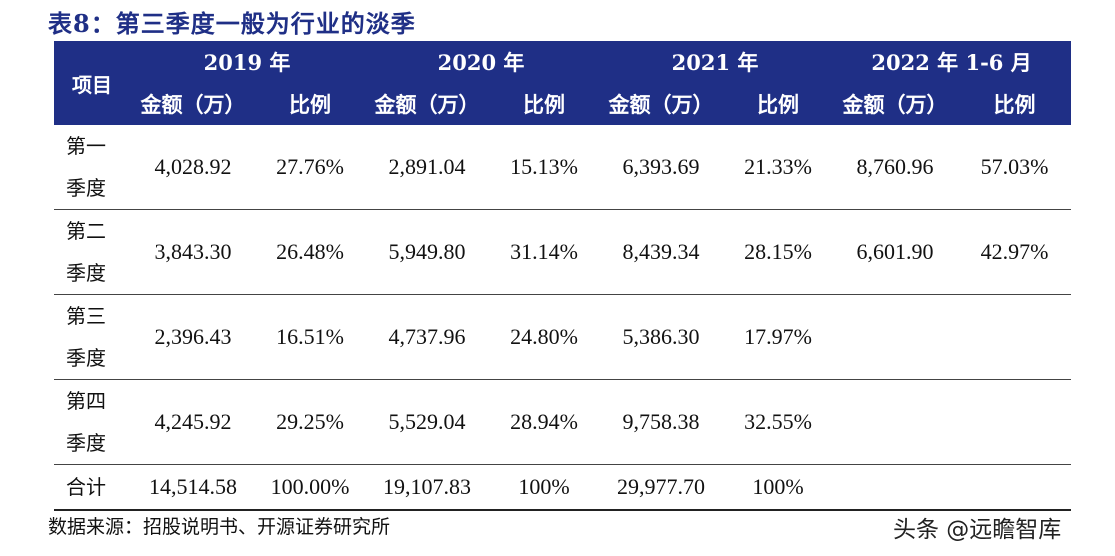 The height and width of the screenshot is (556, 1115). I want to click on cell: 8,439.34, so click(661, 252).